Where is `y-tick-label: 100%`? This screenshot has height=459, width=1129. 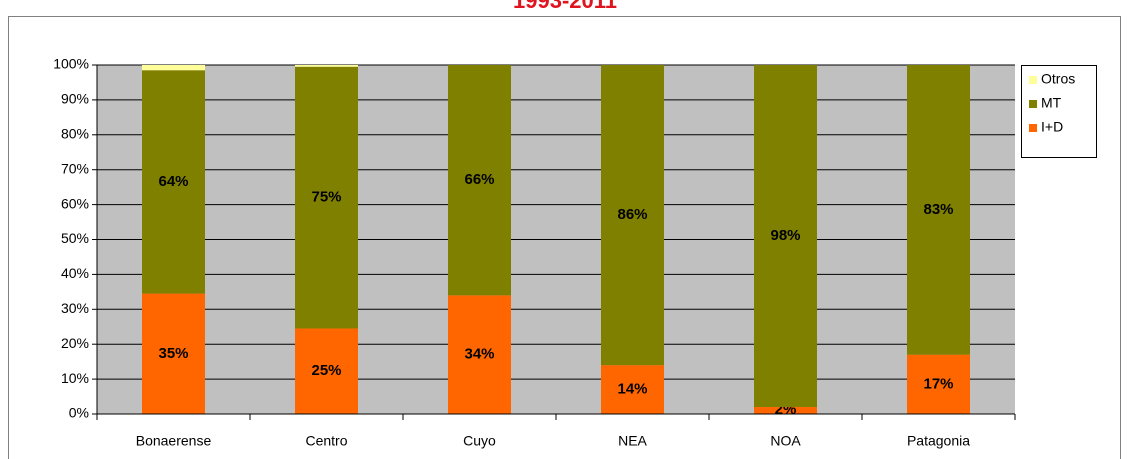
y-tick-label: 100% is located at coordinates (71, 64).